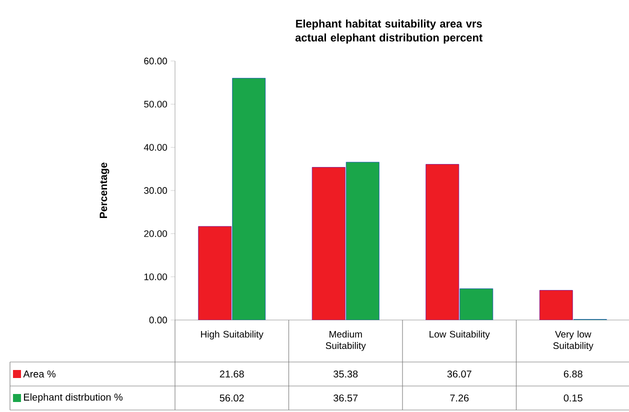  Describe the element at coordinates (459, 374) in the screenshot. I see `data-label: 36.07` at that location.